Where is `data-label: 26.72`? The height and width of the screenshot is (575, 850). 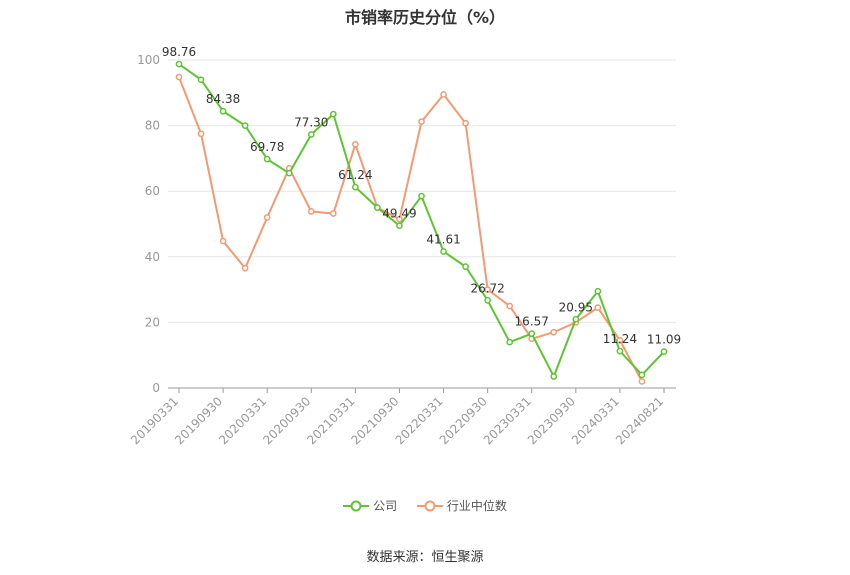 data-label: 26.72 is located at coordinates (487, 288).